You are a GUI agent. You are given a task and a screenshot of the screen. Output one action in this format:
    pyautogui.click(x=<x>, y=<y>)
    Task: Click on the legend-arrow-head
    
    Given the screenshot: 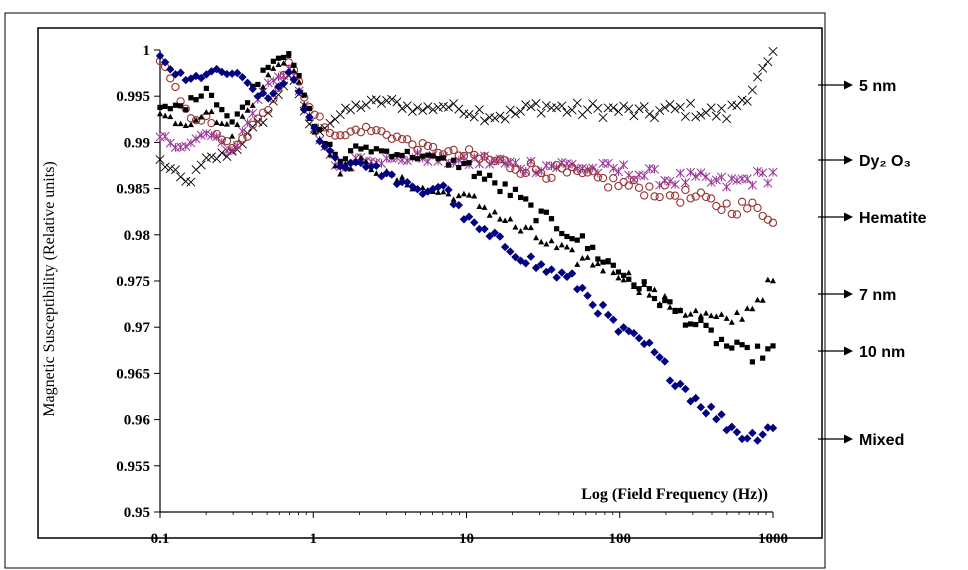 What is the action you would take?
    pyautogui.click(x=848, y=294)
    